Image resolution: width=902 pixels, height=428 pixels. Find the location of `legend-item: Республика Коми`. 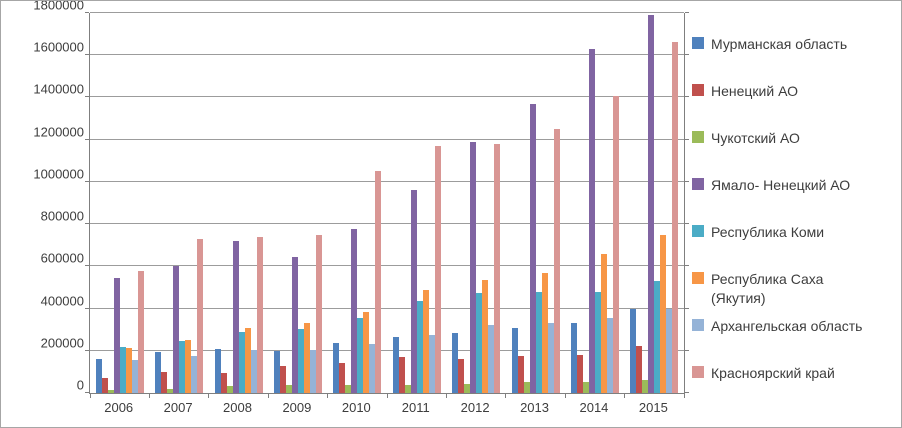

legend-item: Республика Коми is located at coordinates (794, 232).